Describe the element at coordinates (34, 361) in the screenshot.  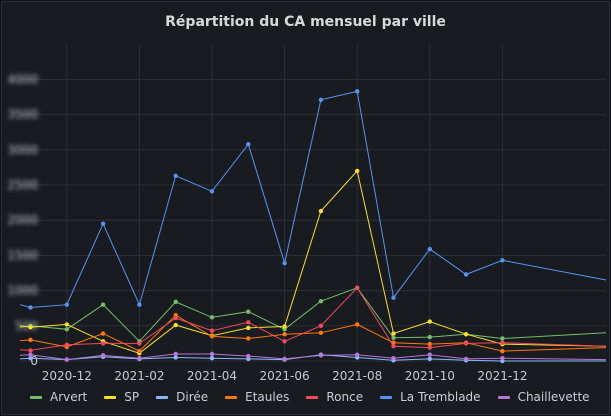
I see `y-tick-label: 0` at that location.